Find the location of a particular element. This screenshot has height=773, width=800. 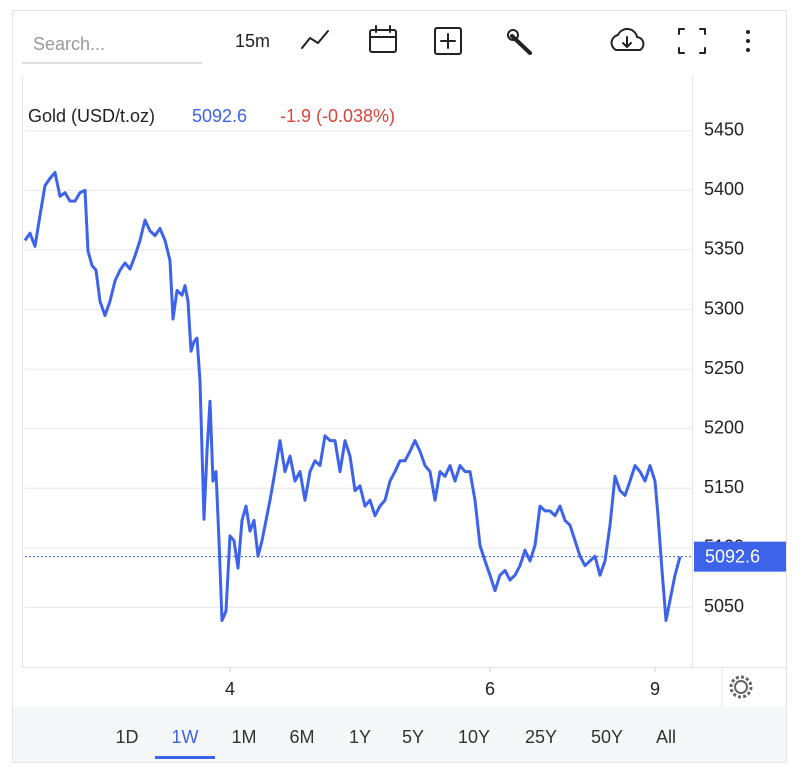

y-tick-label: 5400 is located at coordinates (724, 189).